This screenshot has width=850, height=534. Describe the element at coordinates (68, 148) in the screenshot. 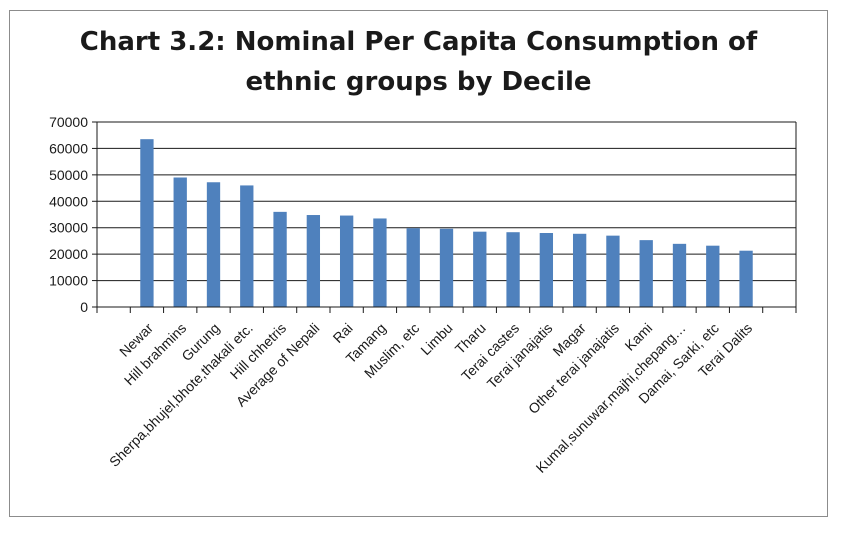

I see `y-tick-label: 60000` at that location.